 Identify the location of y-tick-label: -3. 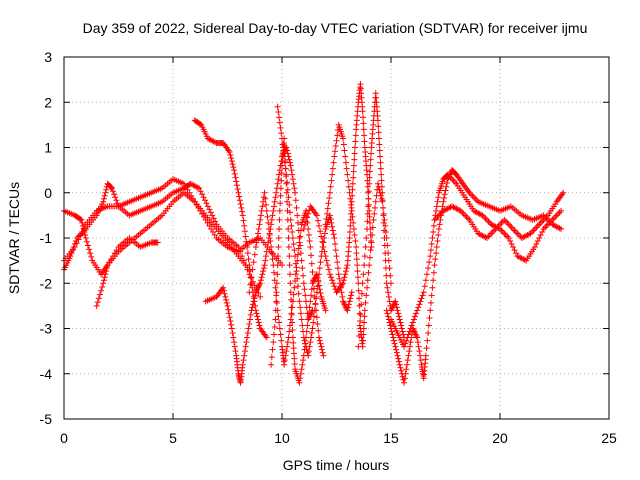
(46, 329).